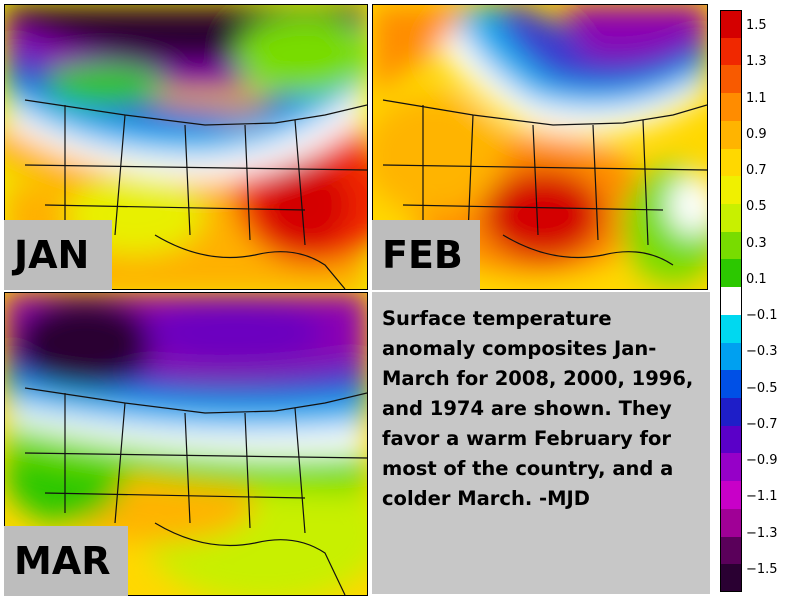 Image resolution: width=800 pixels, height=600 pixels. What do you see at coordinates (756, 25) in the screenshot?
I see `colorbar-tick-label: 1.5` at bounding box center [756, 25].